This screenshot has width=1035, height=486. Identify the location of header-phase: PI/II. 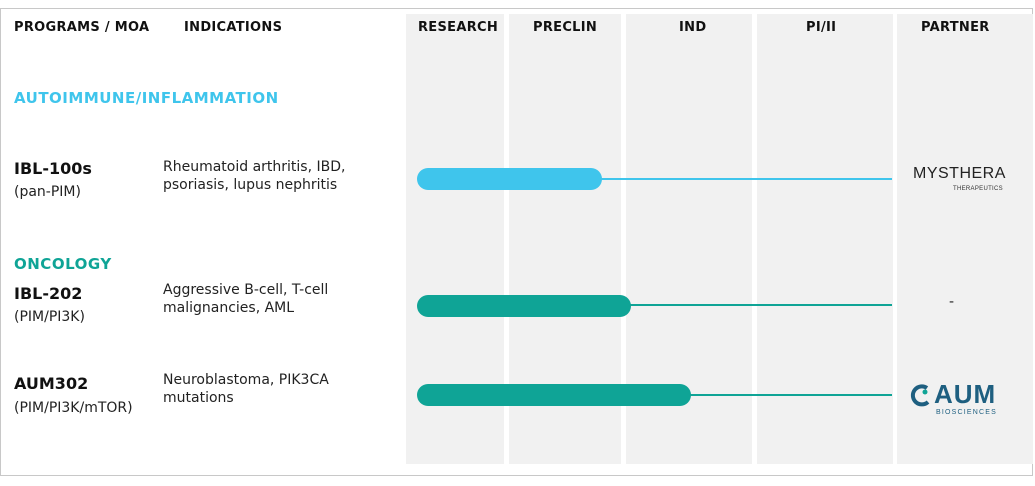
(821, 27).